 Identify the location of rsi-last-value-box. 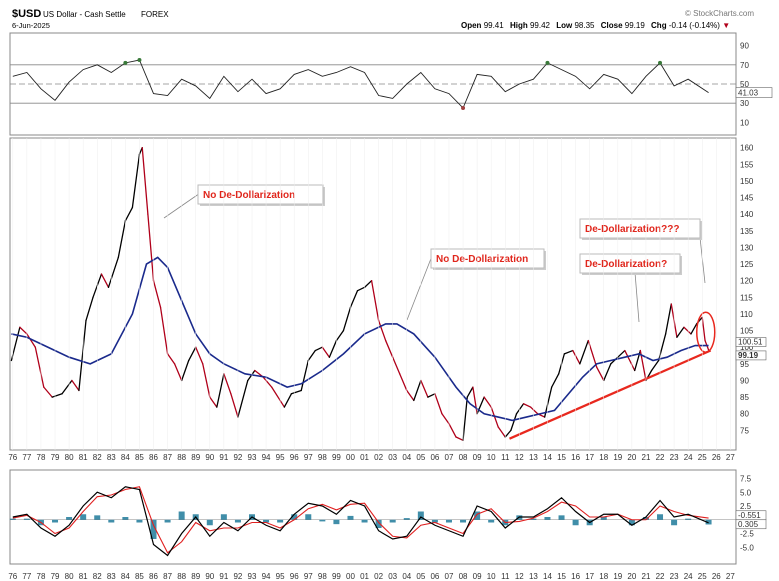
(754, 92).